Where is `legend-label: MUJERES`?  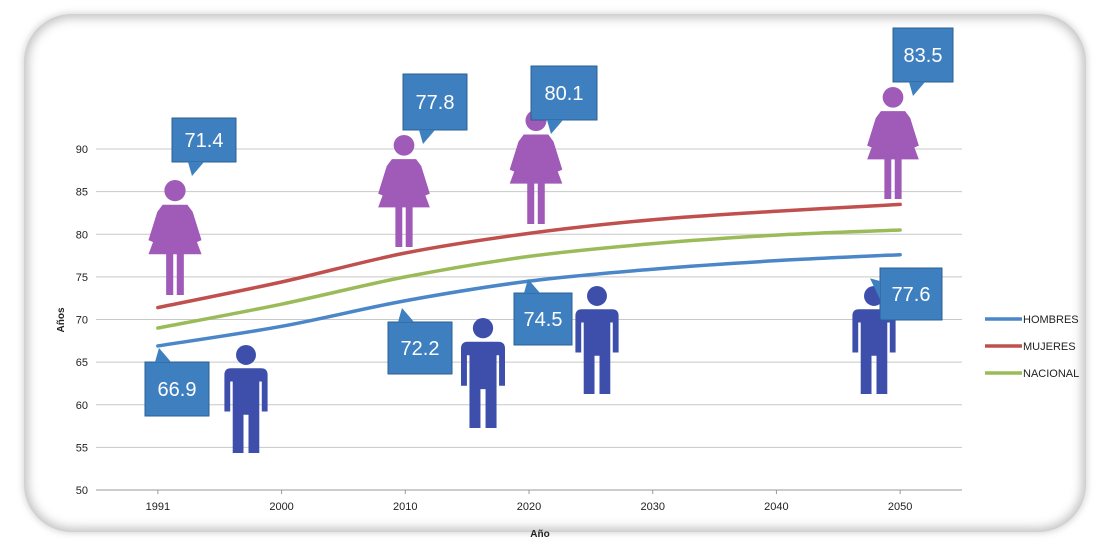 legend-label: MUJERES is located at coordinates (1049, 347).